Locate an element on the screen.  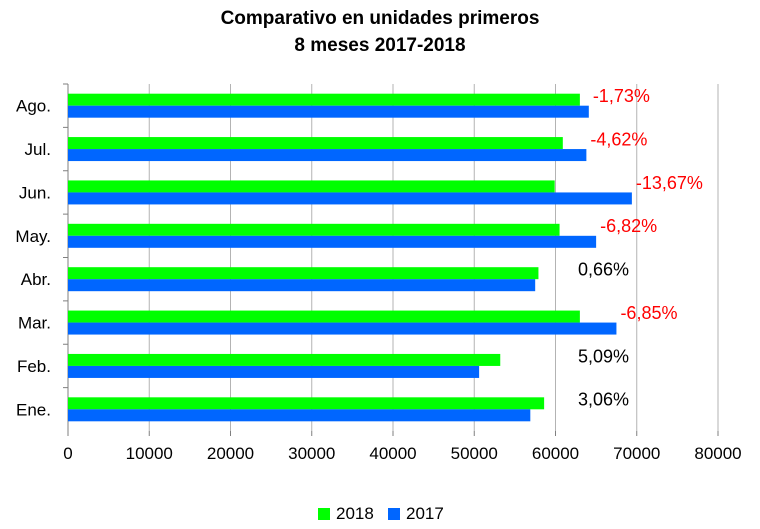
x-tick-label: 20000 is located at coordinates (230, 453).